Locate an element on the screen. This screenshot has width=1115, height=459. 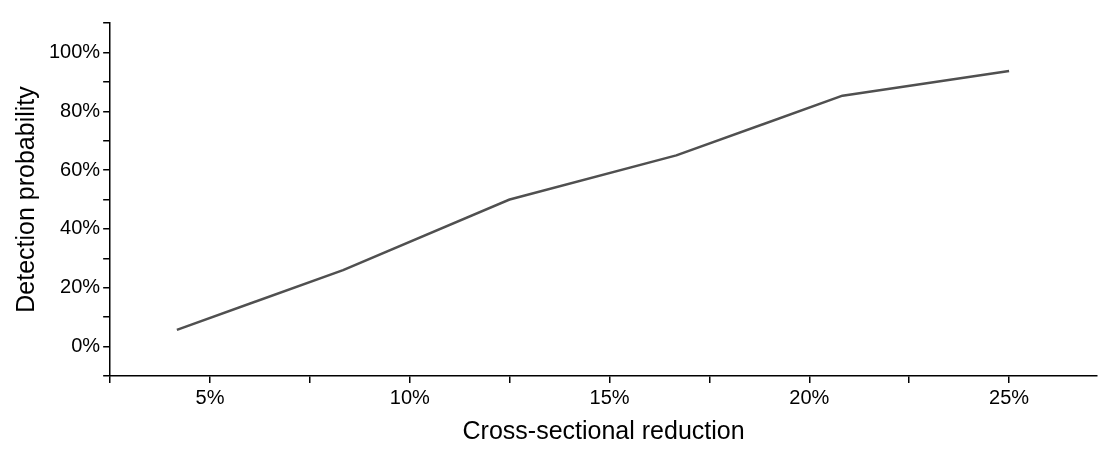
y-axis-title: Detection probability is located at coordinates (24, 199).